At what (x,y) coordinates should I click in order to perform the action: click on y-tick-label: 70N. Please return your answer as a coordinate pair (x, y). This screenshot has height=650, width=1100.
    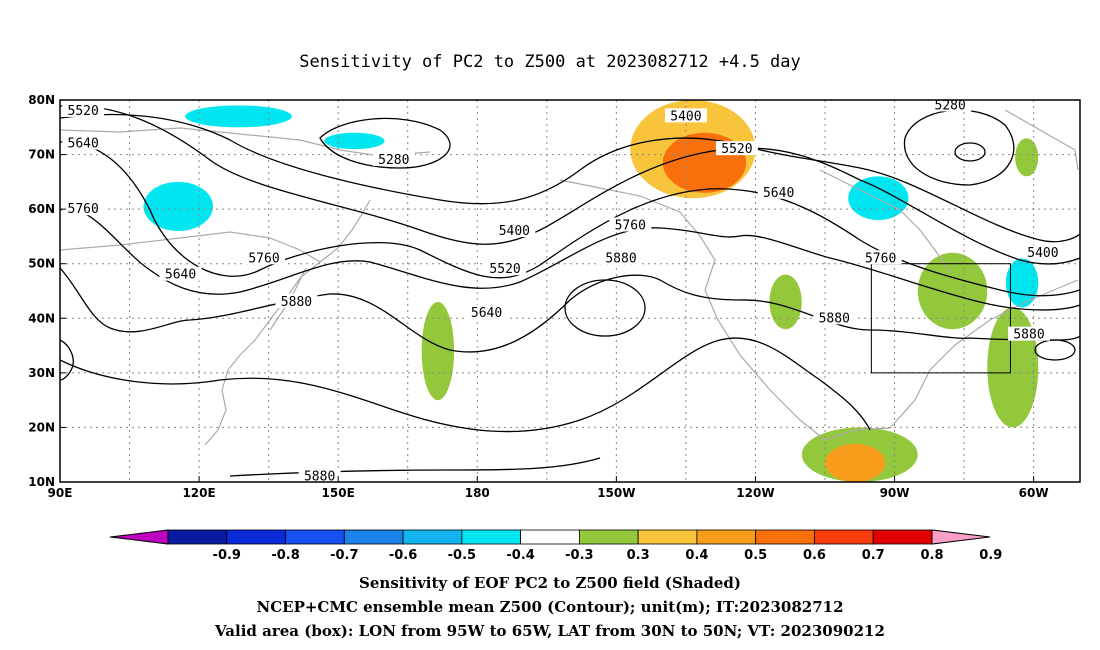
    Looking at the image, I should click on (41, 155).